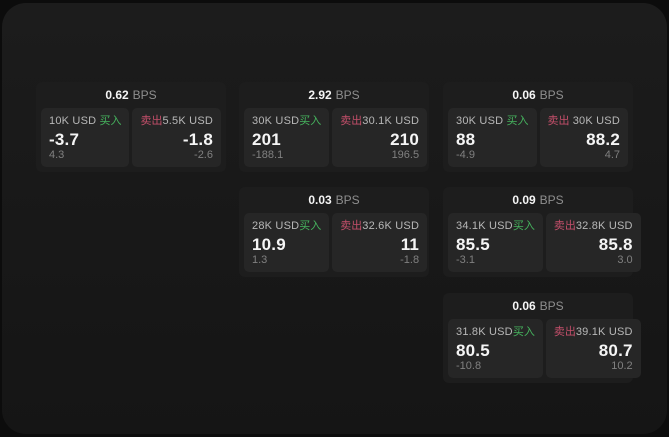 The image size is (669, 437). Describe the element at coordinates (380, 137) in the screenshot. I see `sell-tile: 卖出 30.1K USD 210 196.5` at that location.